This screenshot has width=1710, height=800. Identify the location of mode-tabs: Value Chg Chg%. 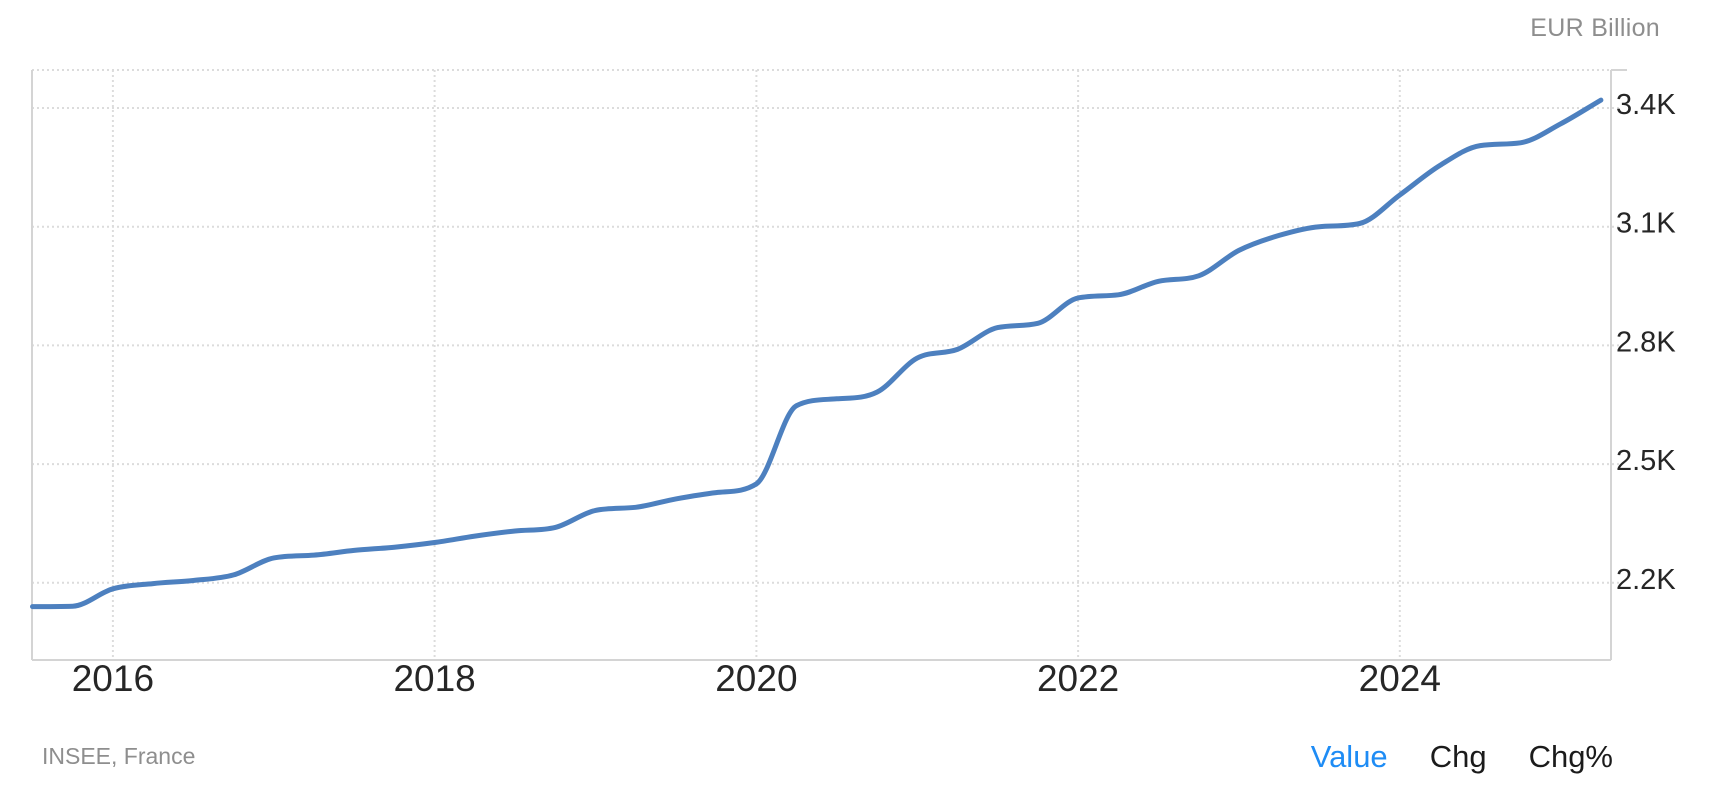
(1462, 757).